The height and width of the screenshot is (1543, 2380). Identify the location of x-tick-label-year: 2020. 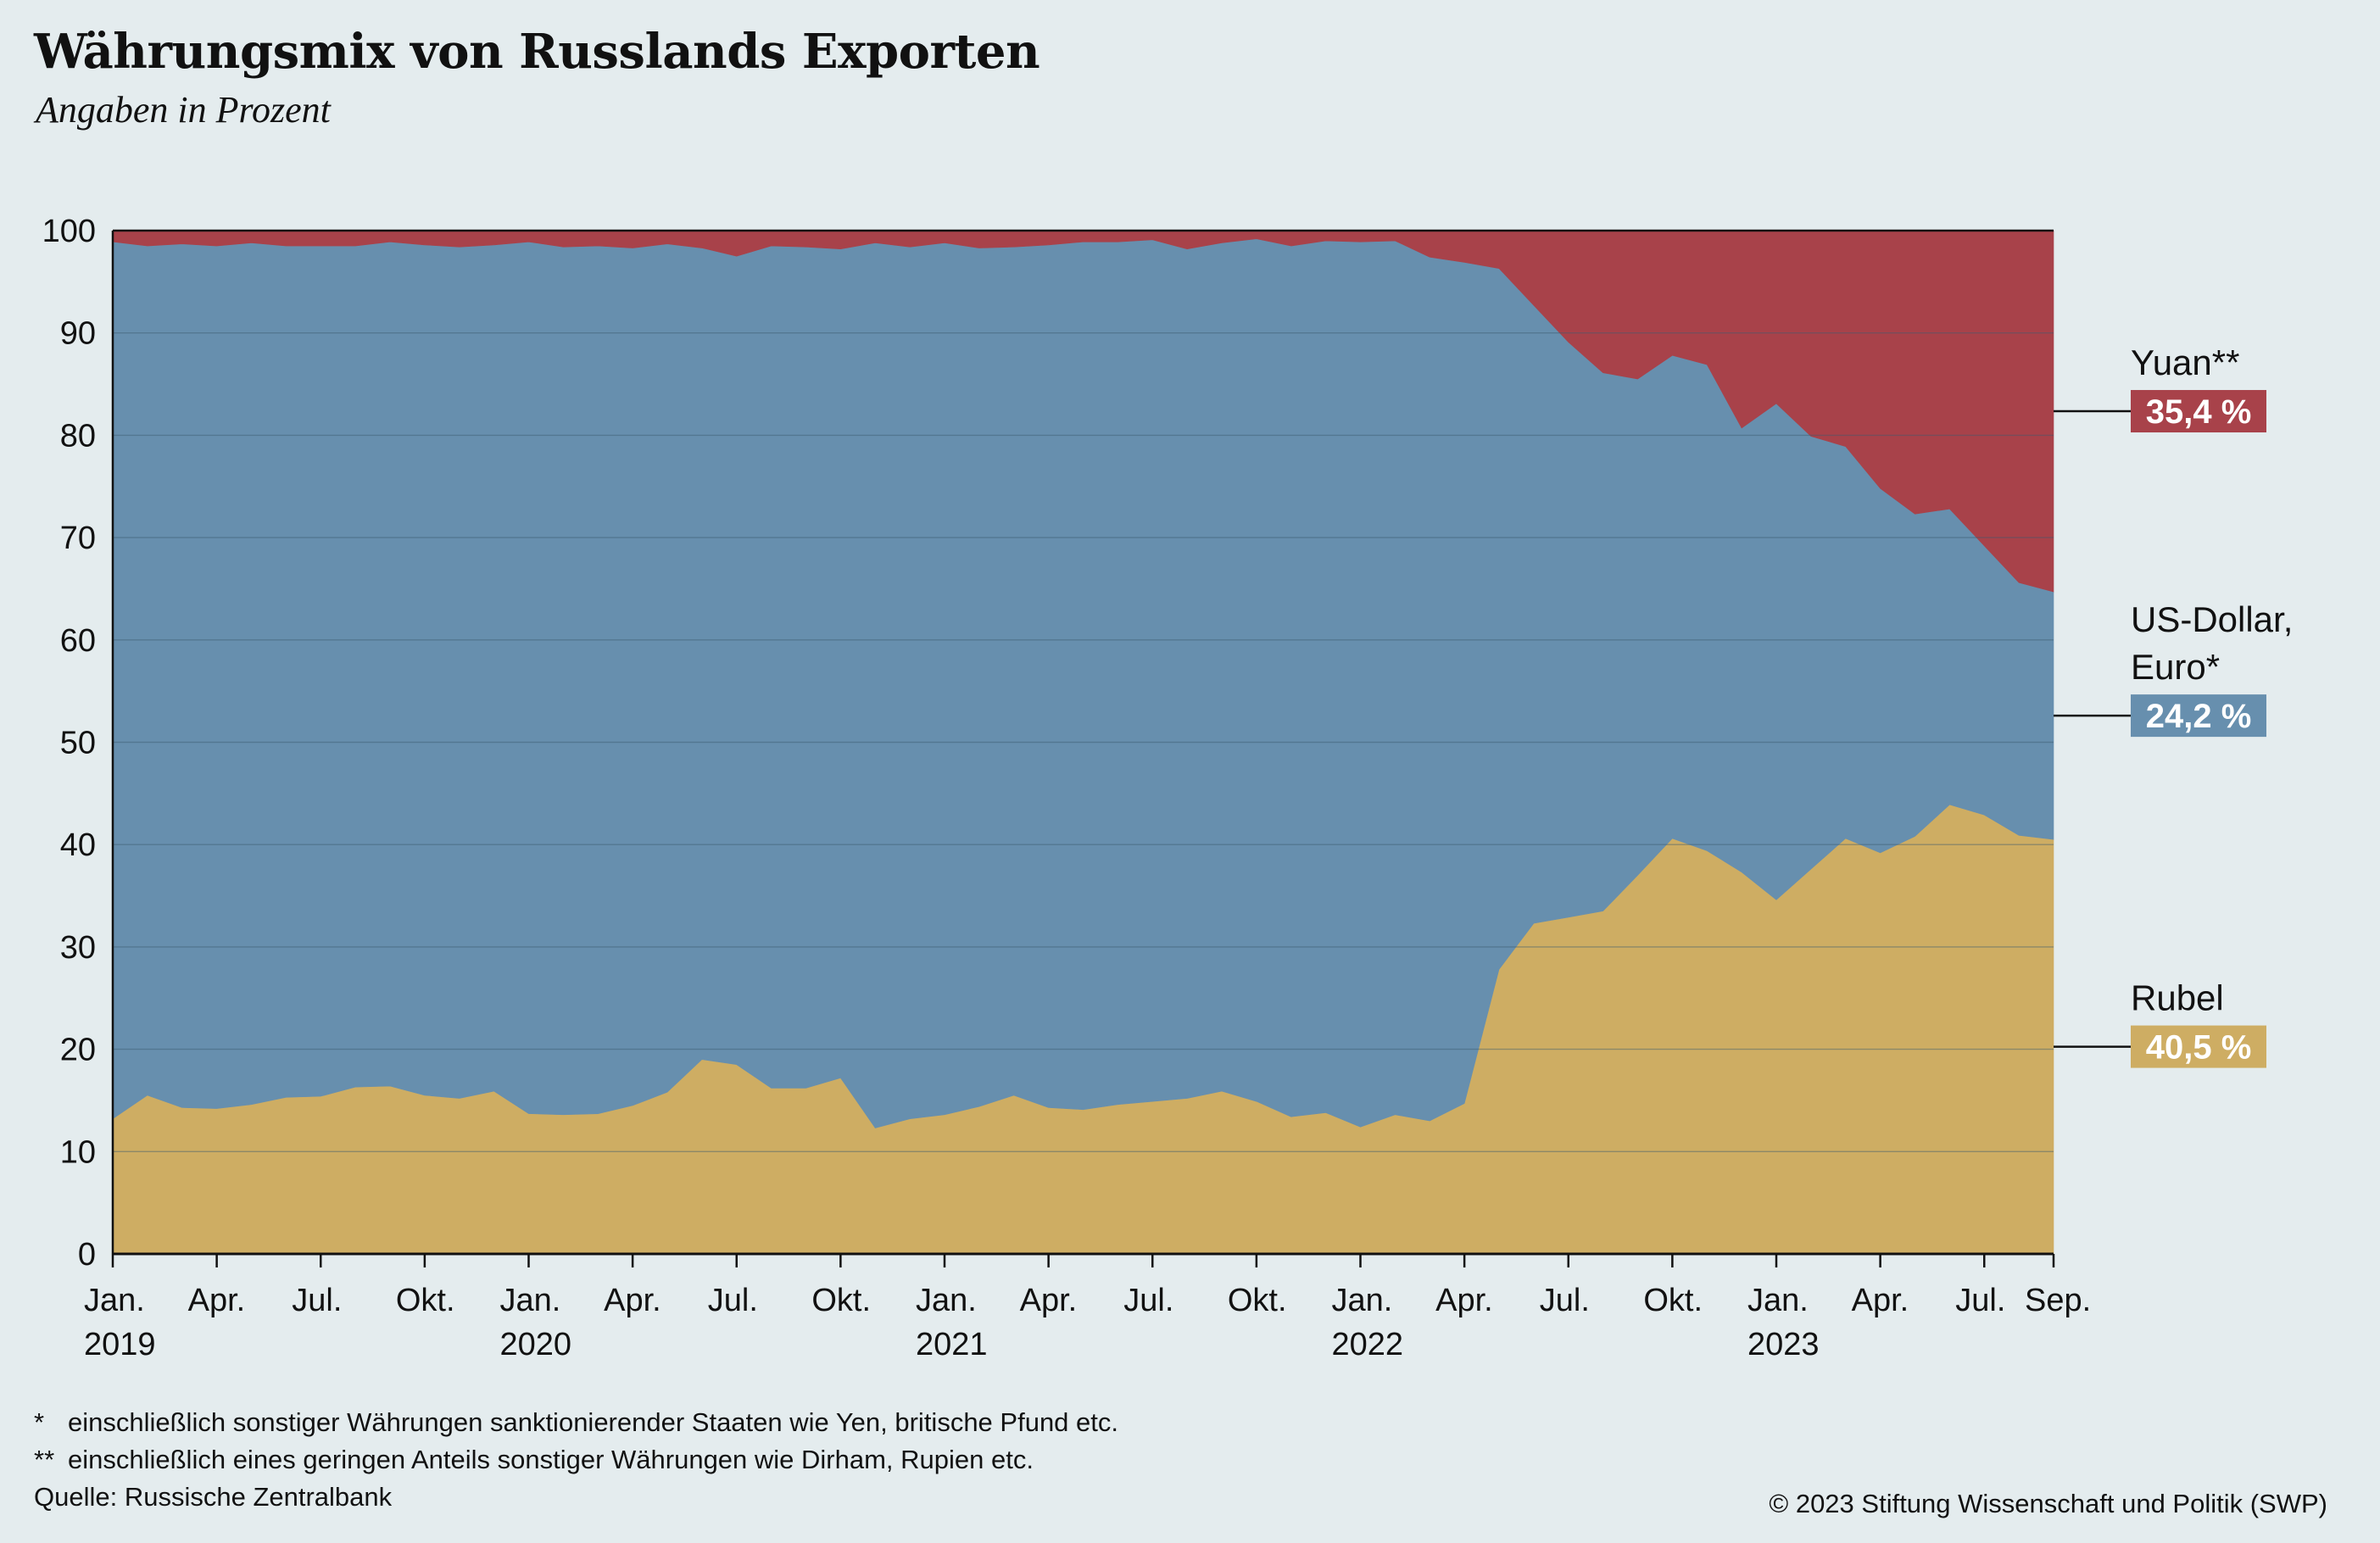
(536, 1344).